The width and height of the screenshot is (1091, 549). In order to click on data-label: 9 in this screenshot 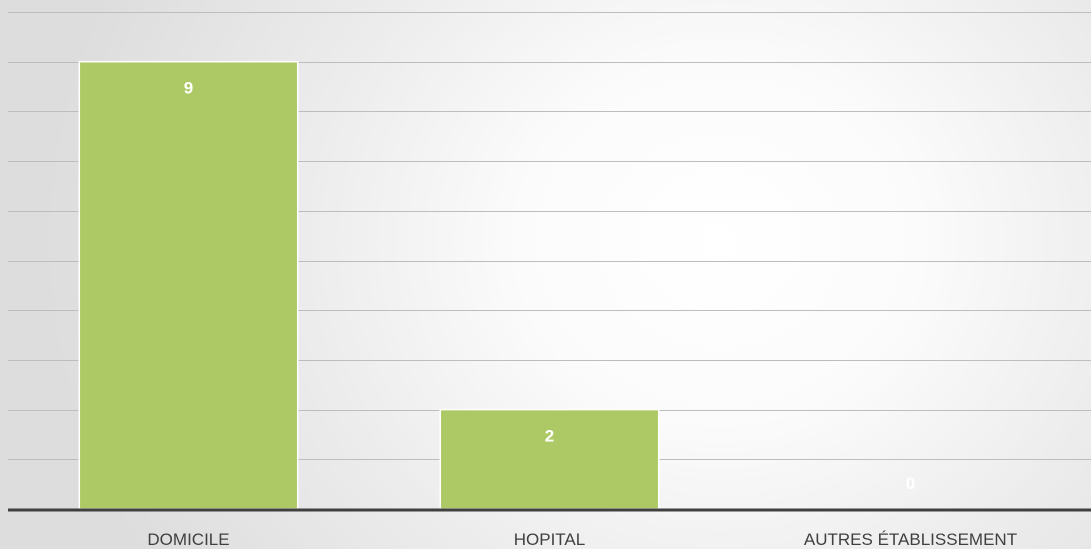, I will do `click(188, 88)`.